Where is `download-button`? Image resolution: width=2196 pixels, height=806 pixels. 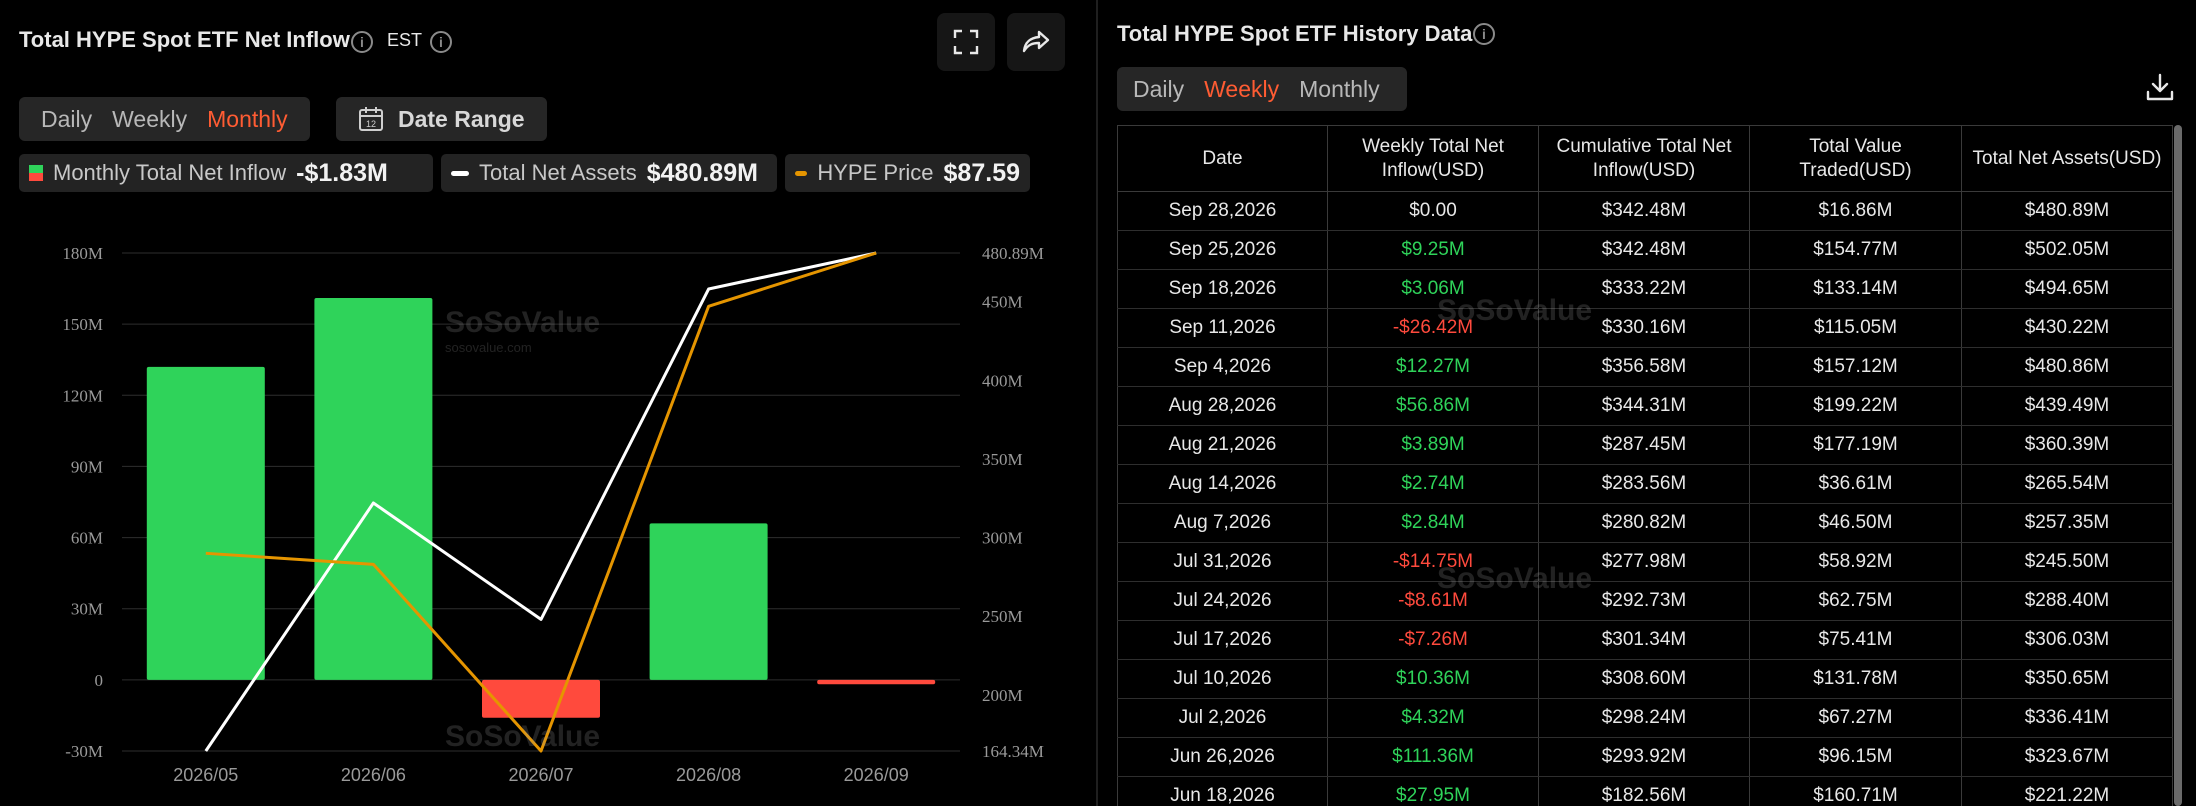
download-button is located at coordinates (2160, 89).